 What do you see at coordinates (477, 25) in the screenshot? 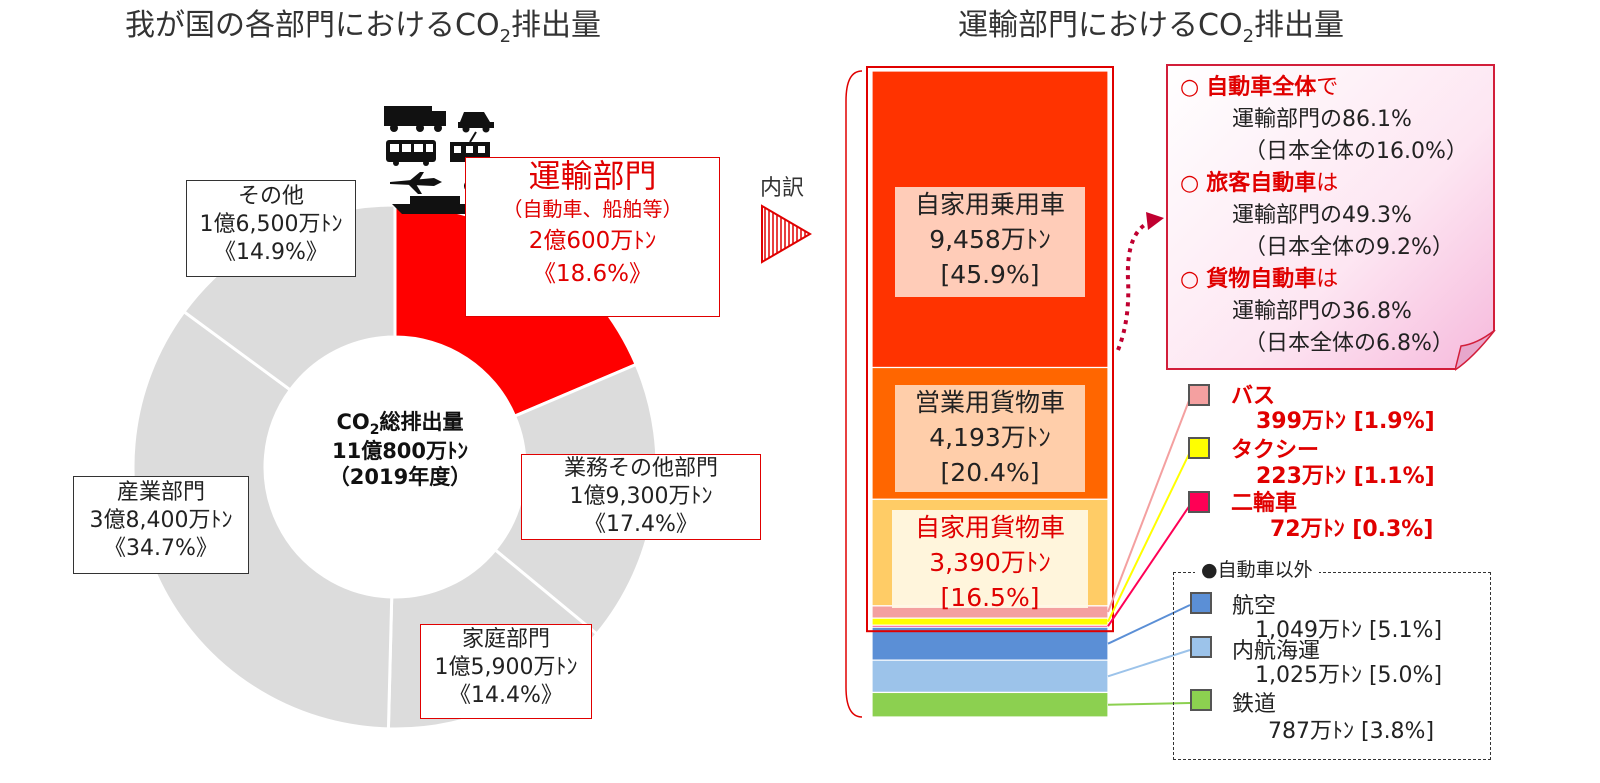
I see `left-title-co: CO` at bounding box center [477, 25].